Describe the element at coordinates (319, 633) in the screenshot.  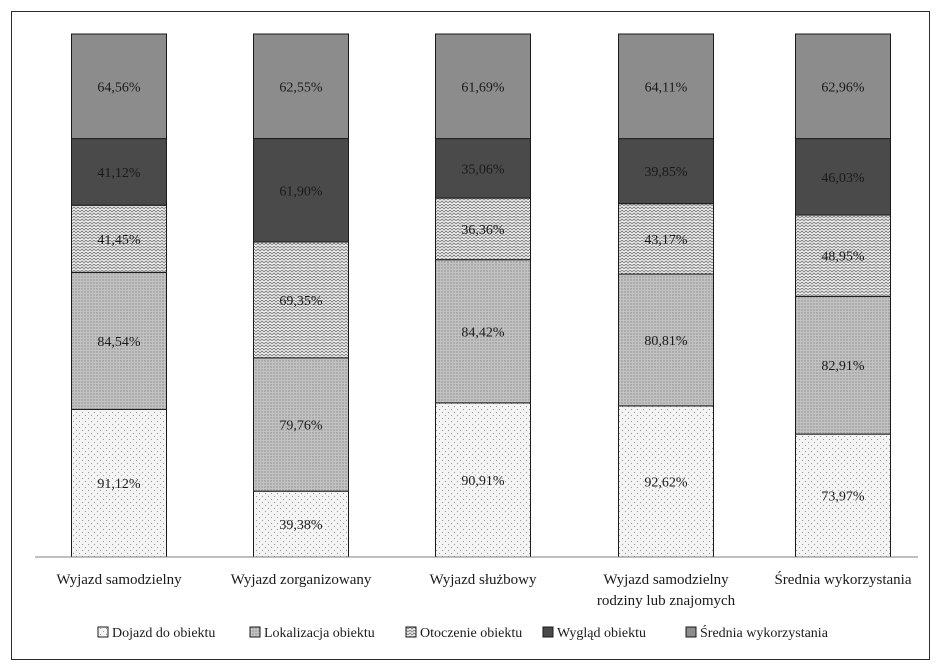
I see `legend-label: Lokalizacja obiektu` at that location.